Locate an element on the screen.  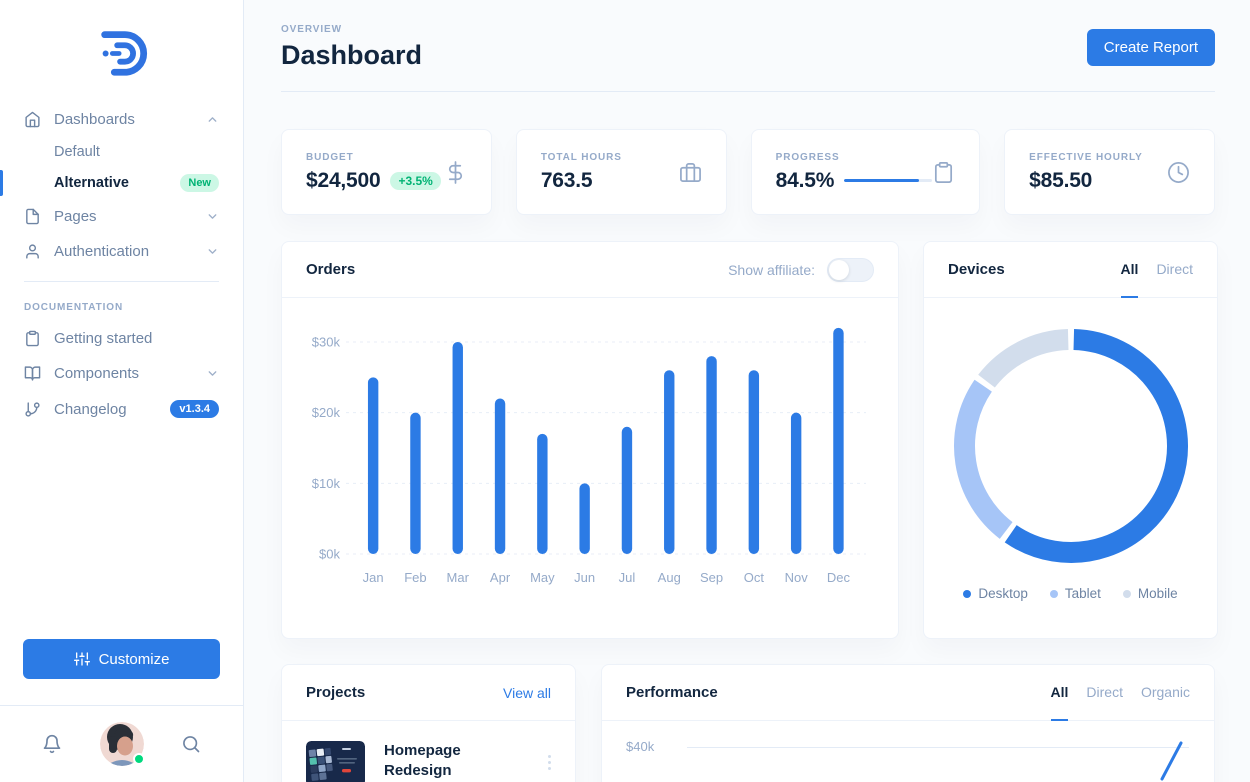
svg-text: Oct is located at coordinates (754, 577).